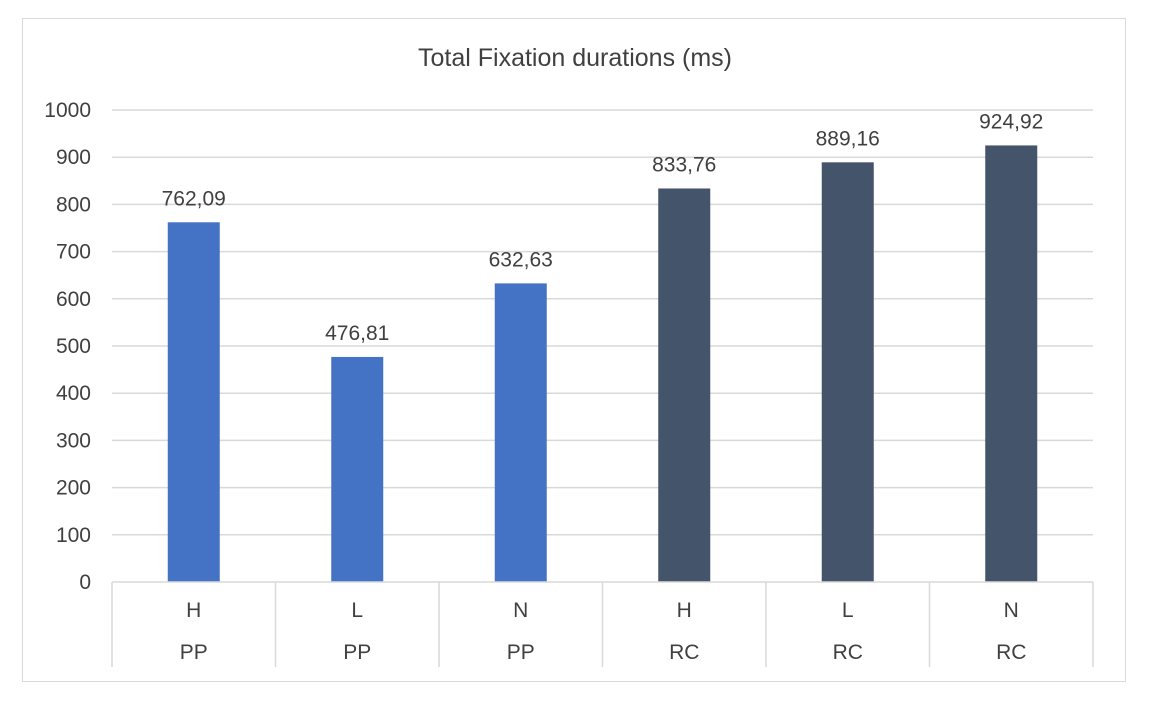  What do you see at coordinates (73, 440) in the screenshot?
I see `y-tick-label: 300` at bounding box center [73, 440].